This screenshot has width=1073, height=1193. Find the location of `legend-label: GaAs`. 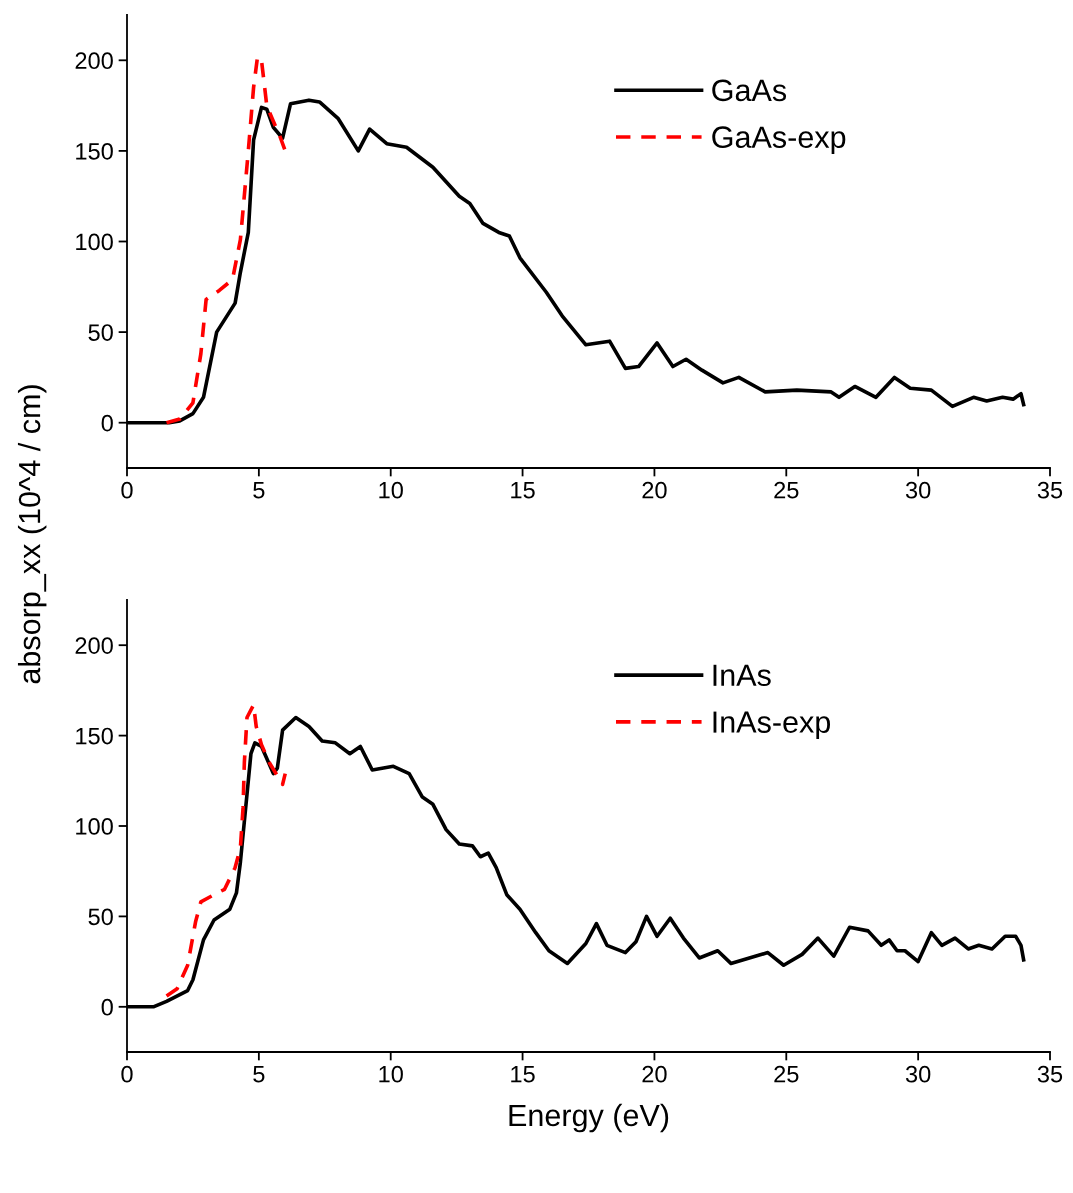

legend-label: GaAs is located at coordinates (749, 90).